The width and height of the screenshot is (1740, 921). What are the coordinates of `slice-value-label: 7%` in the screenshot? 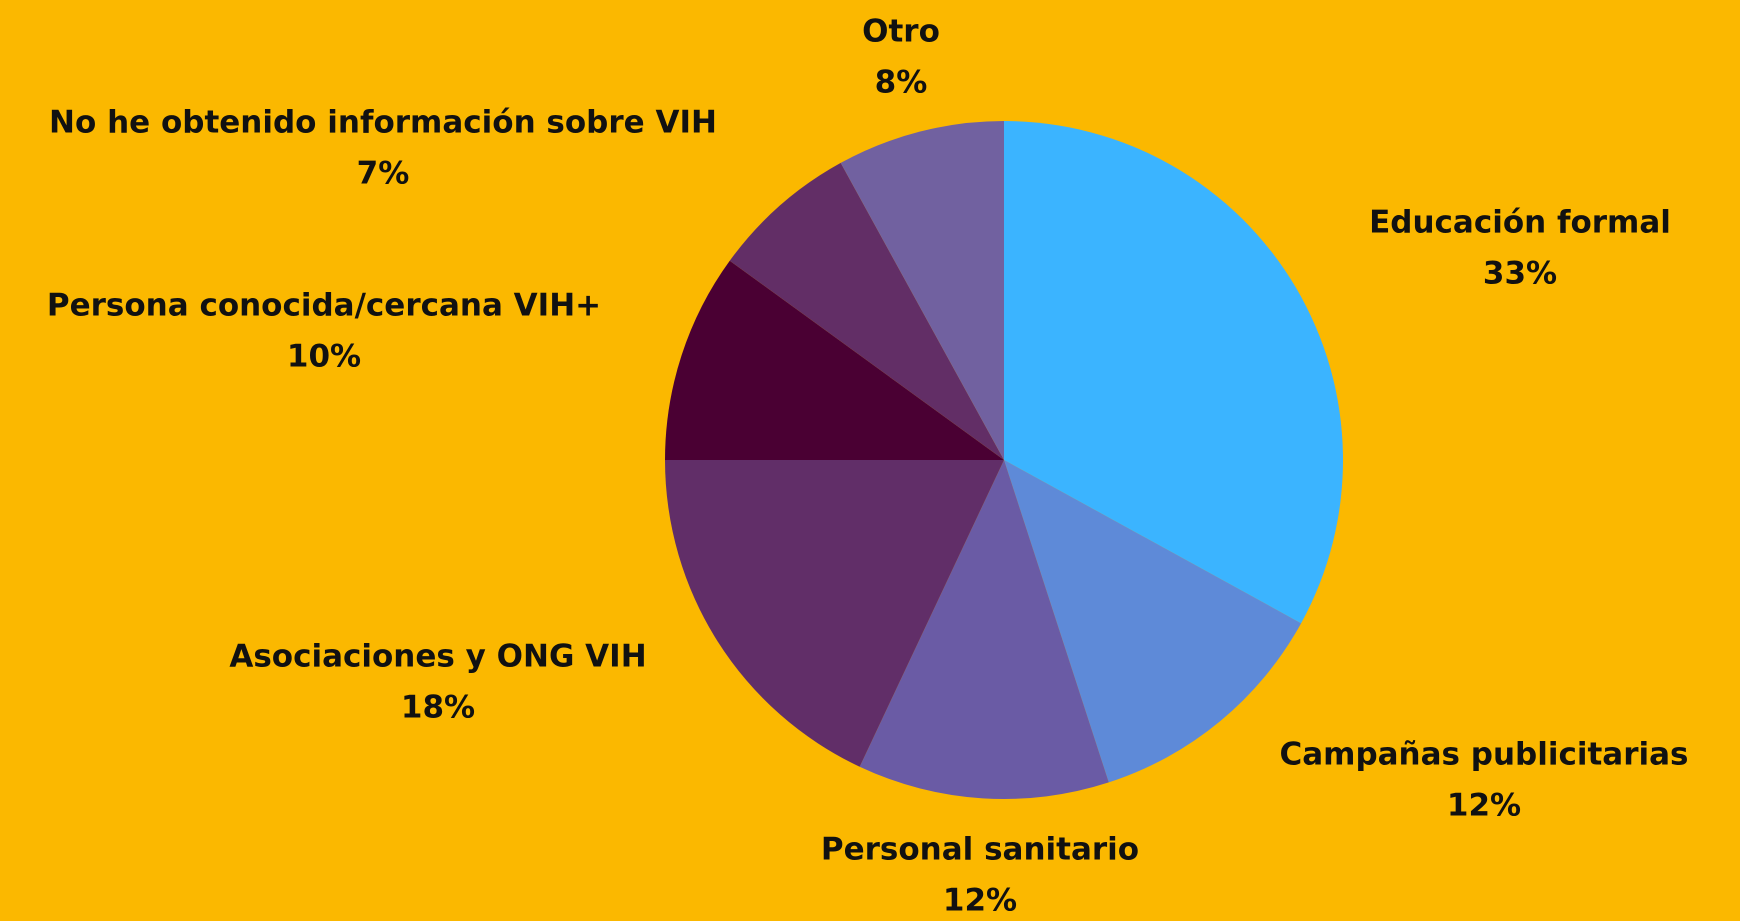 It's located at (383, 174).